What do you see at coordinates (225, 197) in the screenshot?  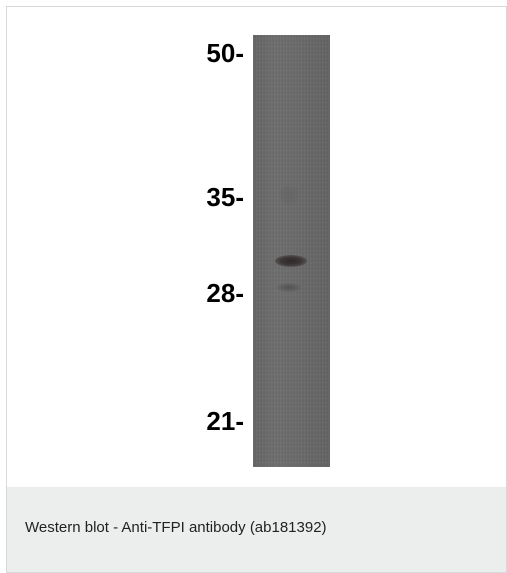 I see `marker-35: 35-` at bounding box center [225, 197].